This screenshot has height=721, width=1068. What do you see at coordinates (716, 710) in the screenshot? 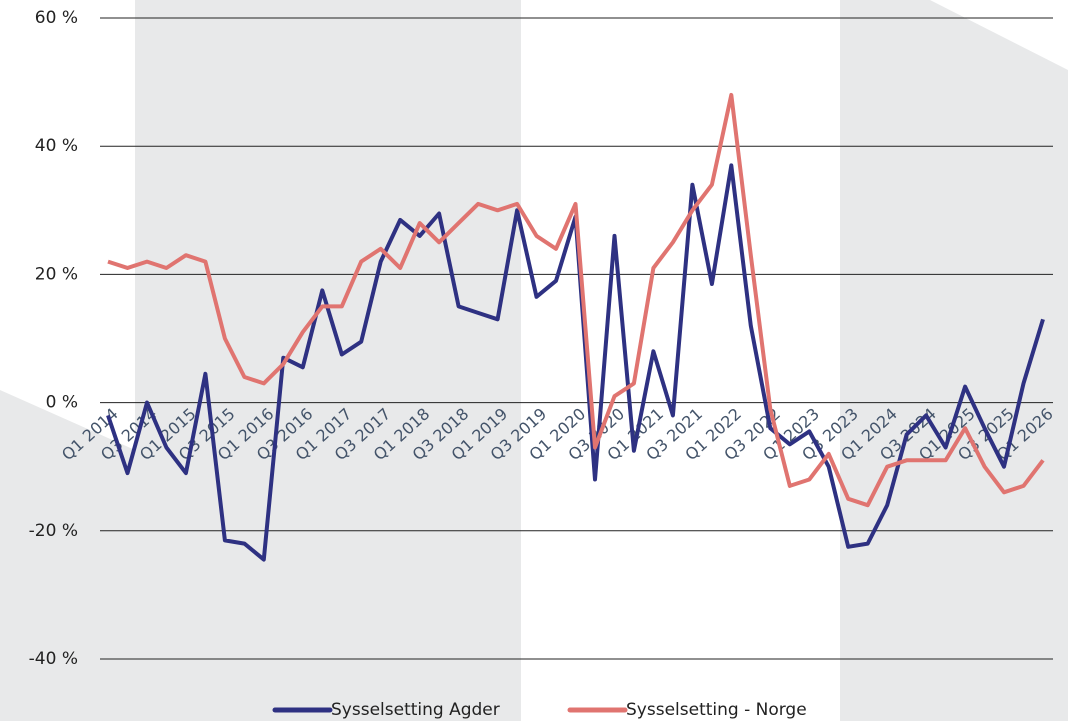
I see `legend-label: Sysselsetting - Norge` at bounding box center [716, 710].